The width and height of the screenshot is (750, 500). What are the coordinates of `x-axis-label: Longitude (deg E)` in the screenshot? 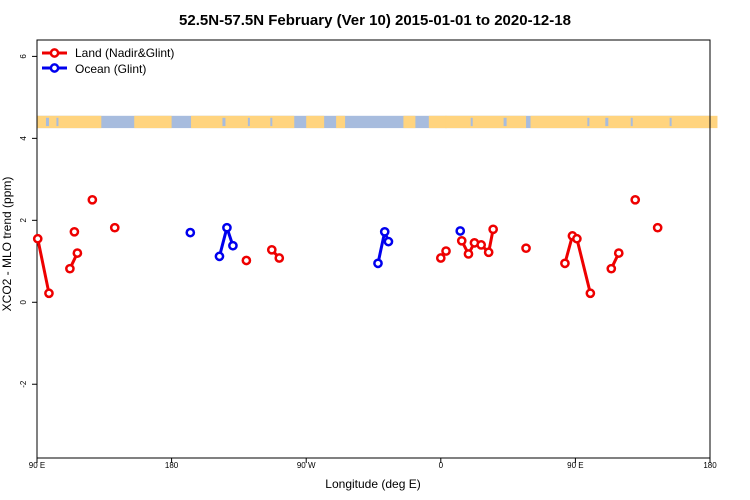 It's located at (372, 484).